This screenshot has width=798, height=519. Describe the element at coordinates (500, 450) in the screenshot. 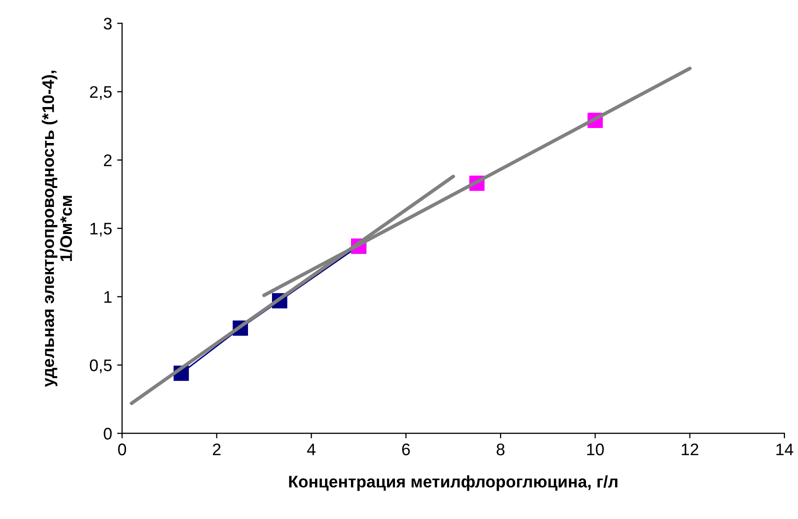

I see `x-tick-label: 8` at that location.